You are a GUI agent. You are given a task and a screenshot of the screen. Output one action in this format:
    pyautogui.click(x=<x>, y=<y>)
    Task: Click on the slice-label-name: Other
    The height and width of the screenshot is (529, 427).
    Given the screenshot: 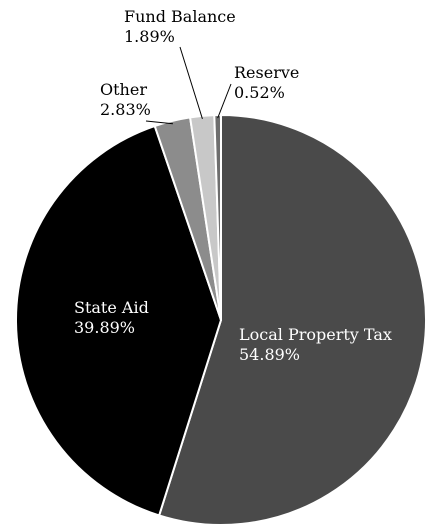 What is the action you would take?
    pyautogui.click(x=123, y=89)
    